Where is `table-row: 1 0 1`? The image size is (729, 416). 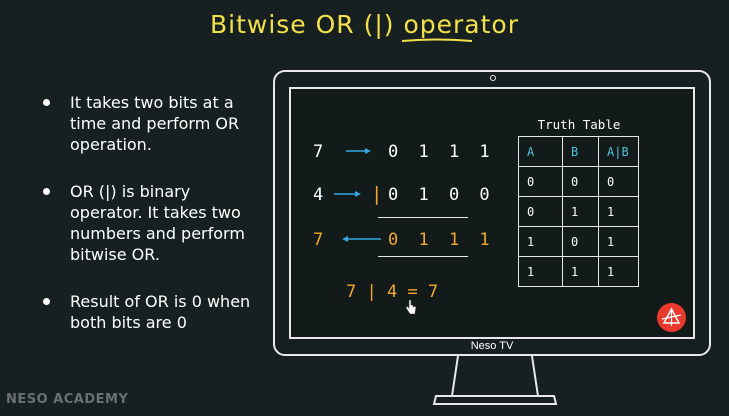 table-row: 1 0 1 is located at coordinates (578, 241).